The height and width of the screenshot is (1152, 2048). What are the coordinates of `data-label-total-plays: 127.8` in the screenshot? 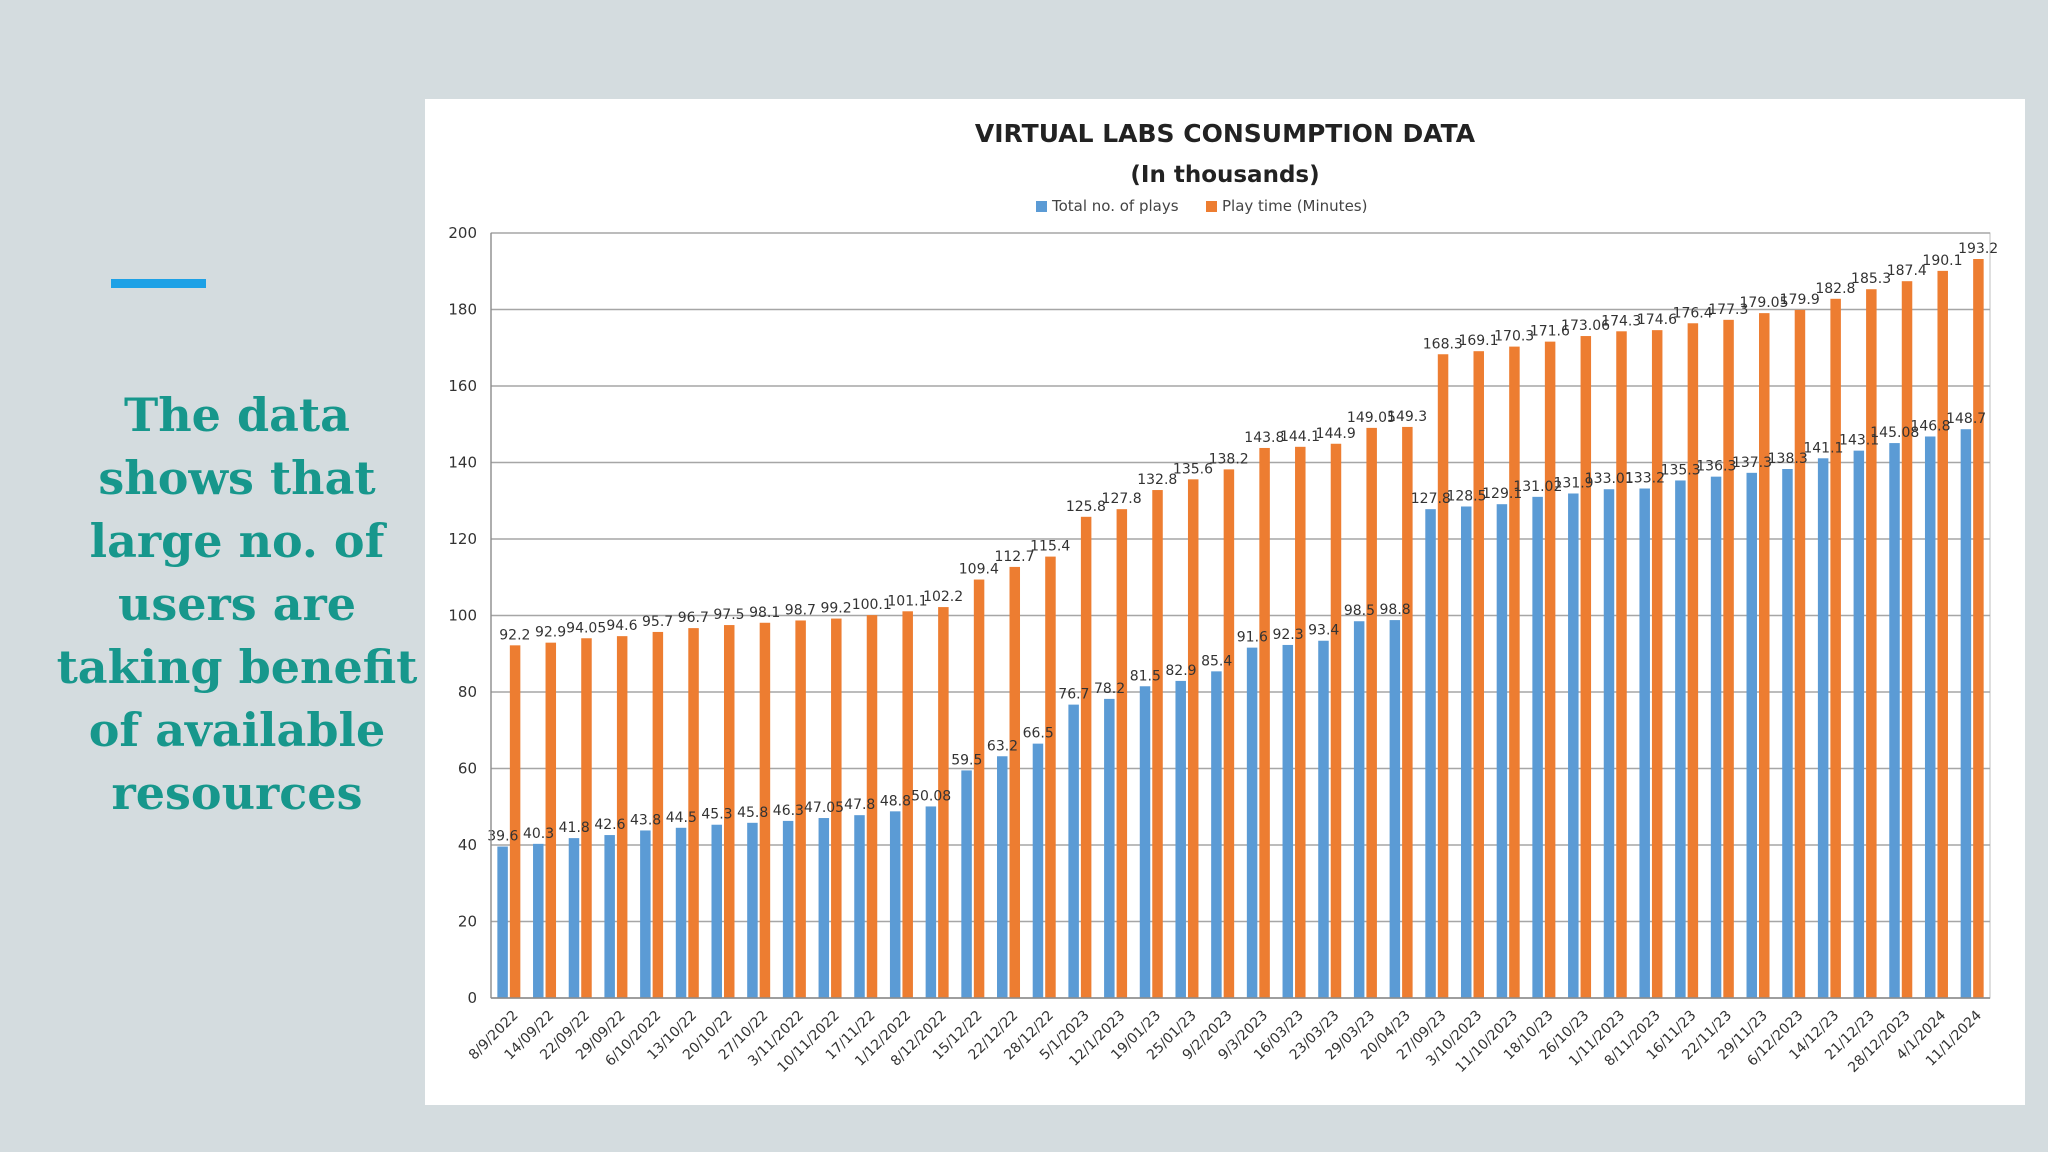 It's located at (1431, 499).